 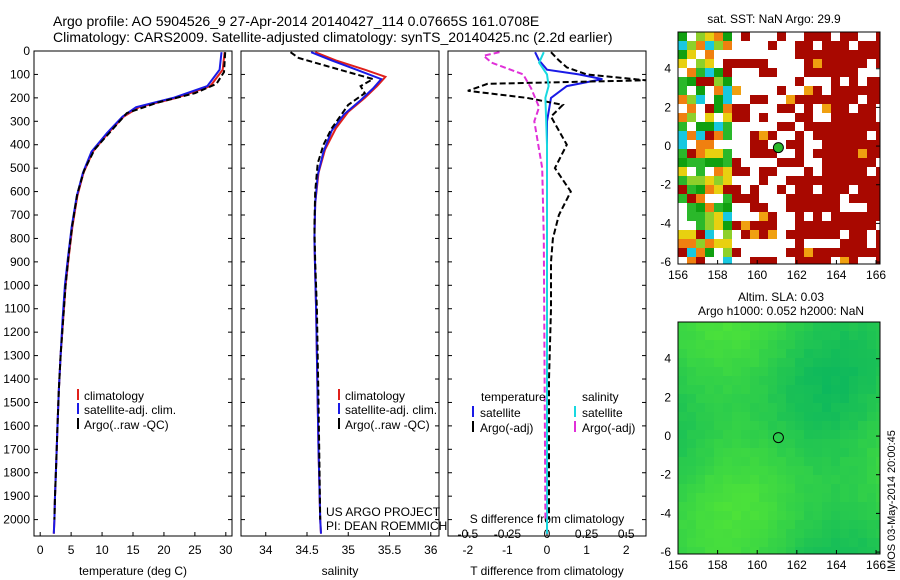 I want to click on sla-map-xtick-label: 166, so click(x=876, y=565).